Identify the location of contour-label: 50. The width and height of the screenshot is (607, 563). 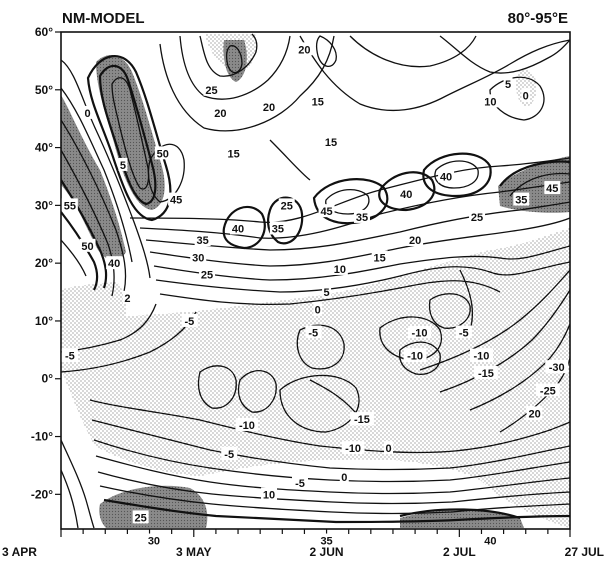
(163, 154).